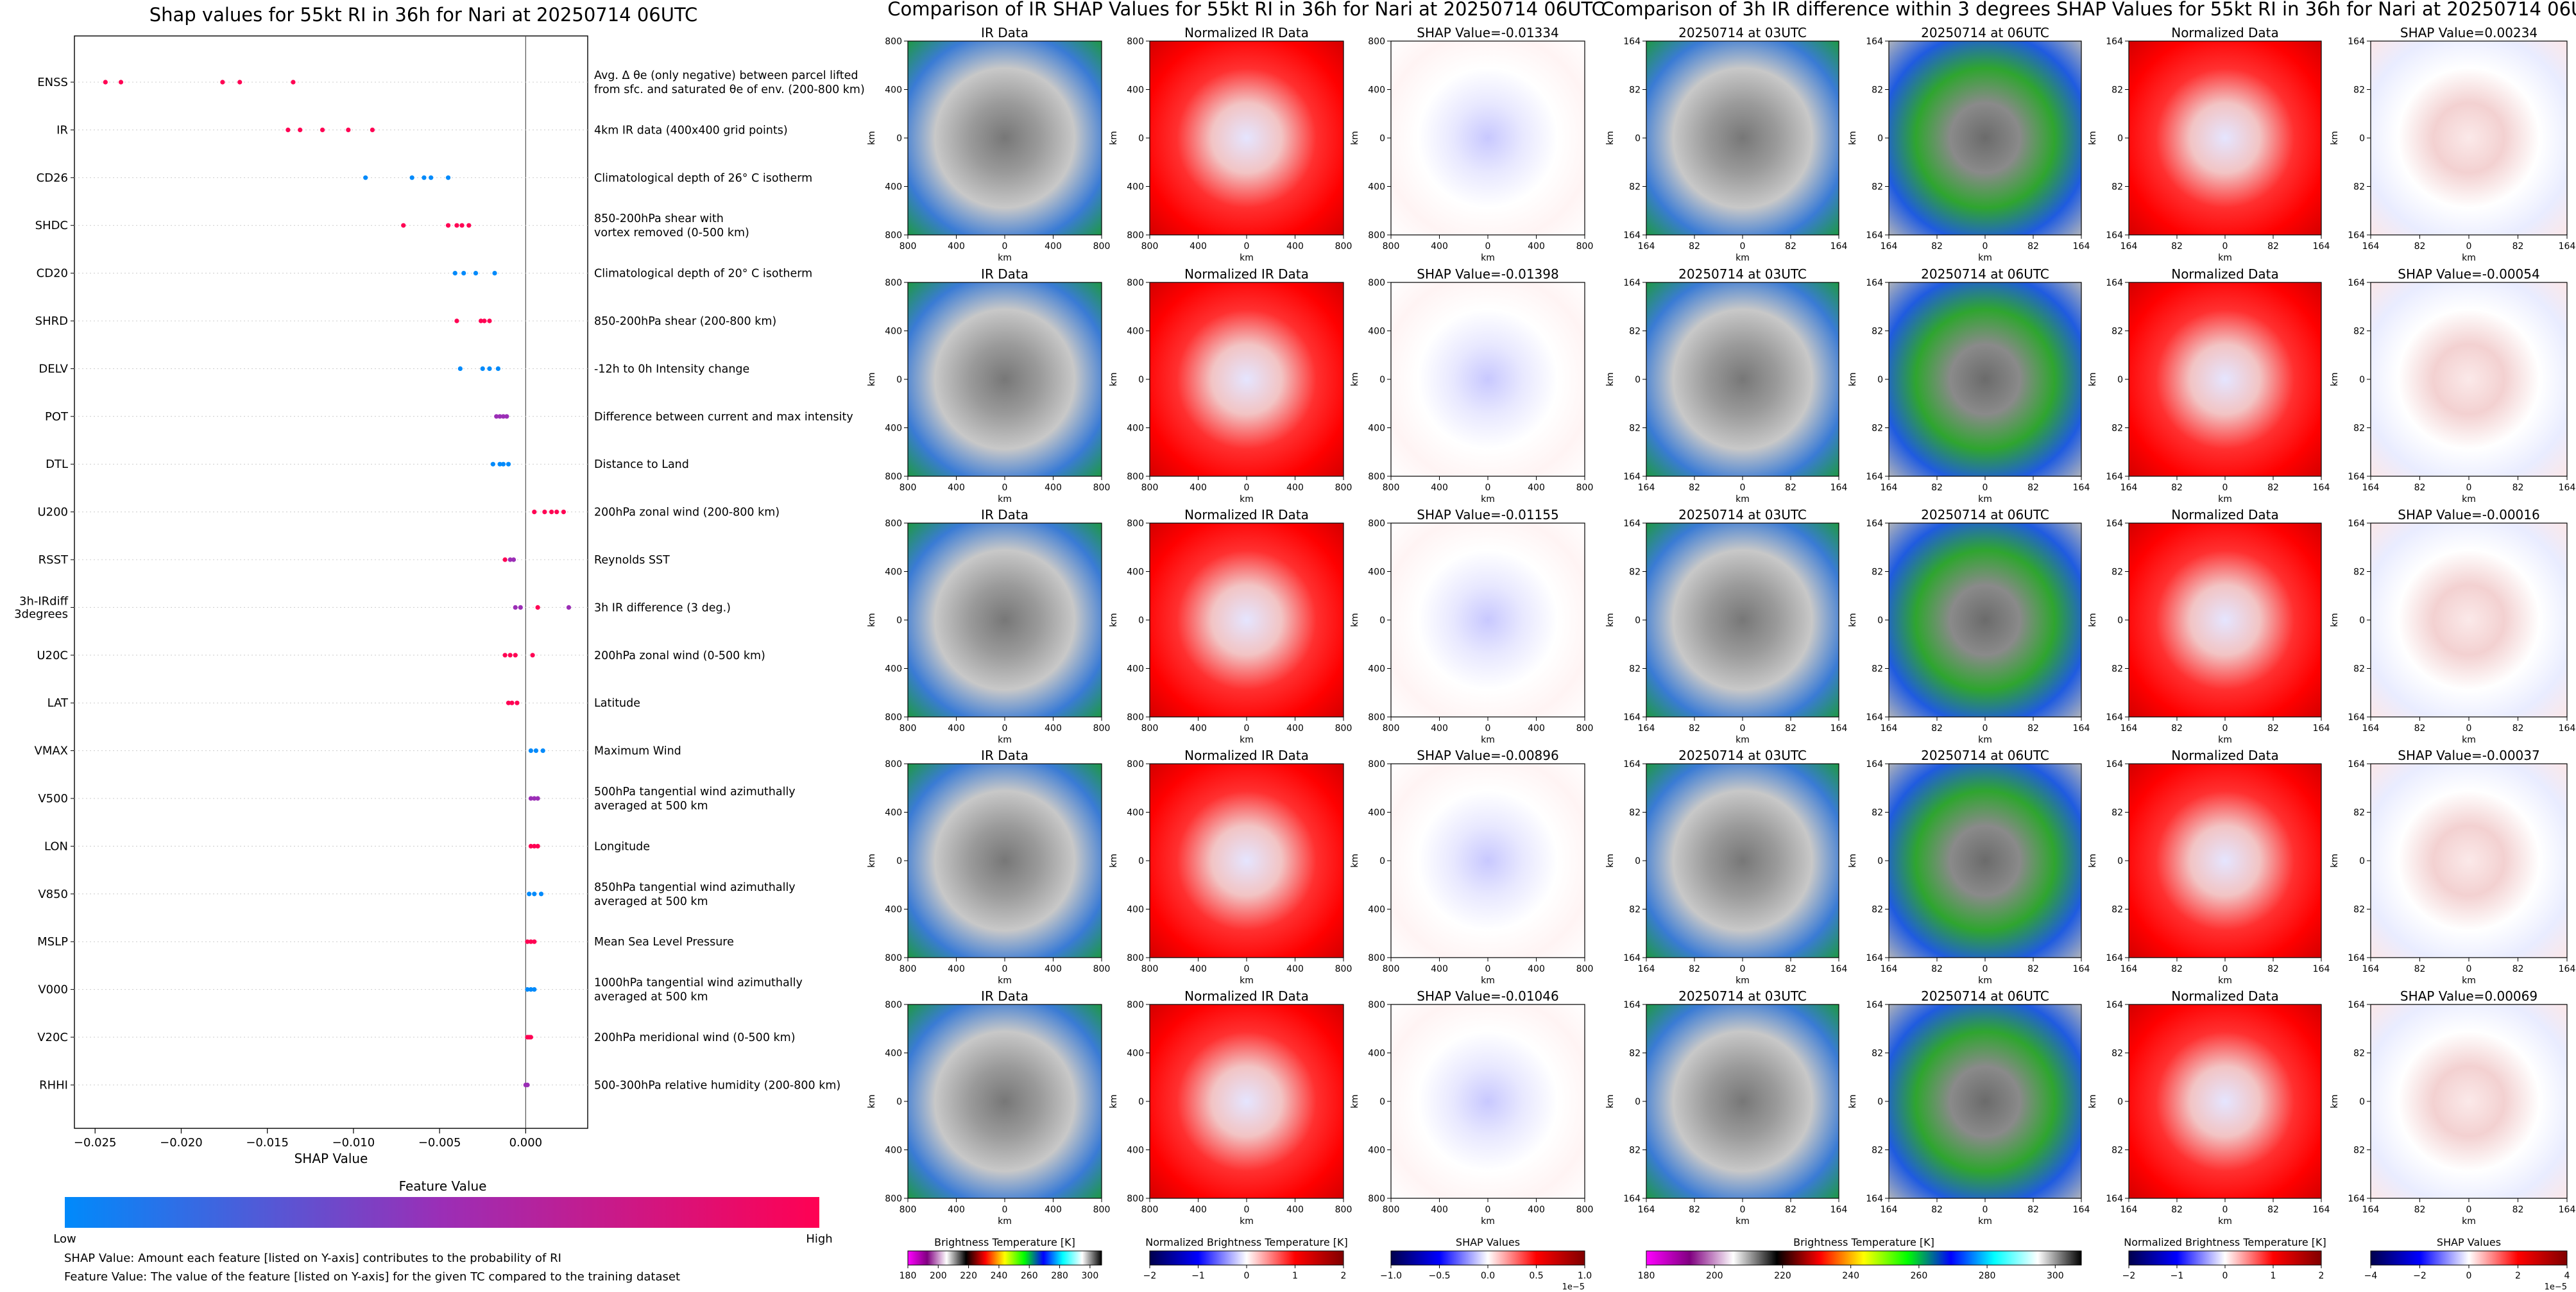  What do you see at coordinates (1987, 1276) in the screenshot?
I see `colorbar-tick-label: 280` at bounding box center [1987, 1276].